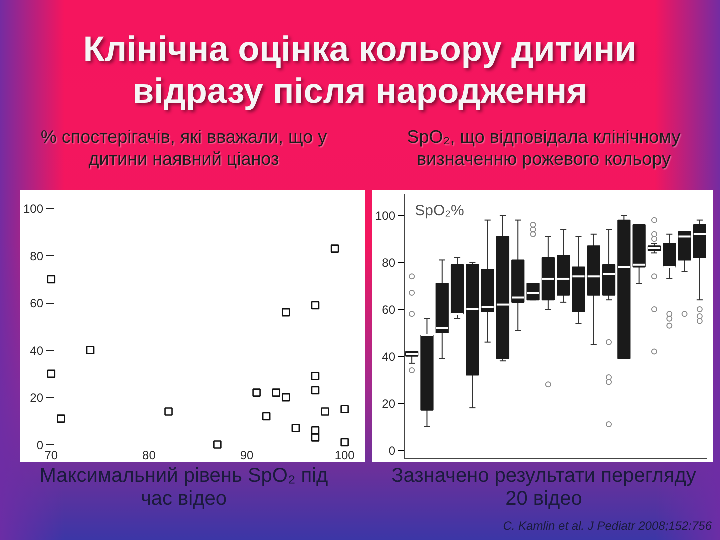 Image resolution: width=720 pixels, height=540 pixels. What do you see at coordinates (345, 455) in the screenshot?
I see `x-tick-label: 100` at bounding box center [345, 455].